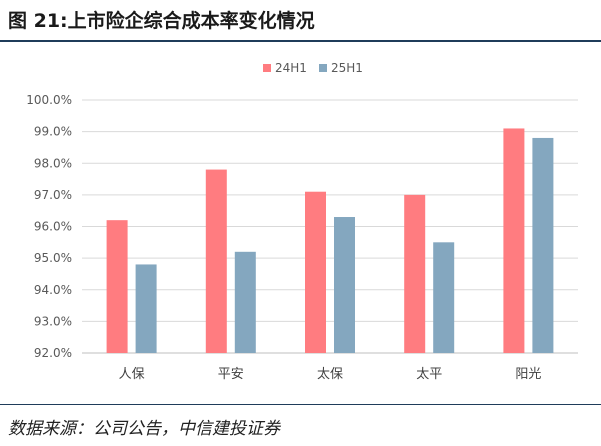 The image size is (601, 446). Describe the element at coordinates (53, 195) in the screenshot. I see `y-tick-label: 97.0%` at that location.